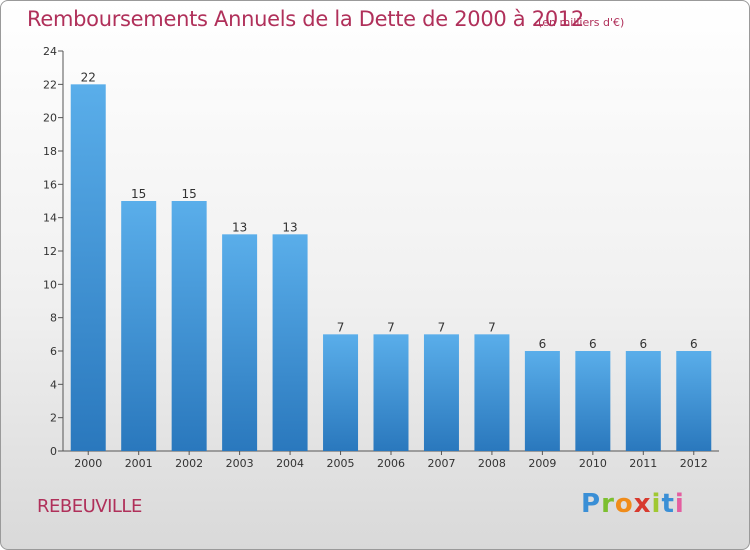  What do you see at coordinates (694, 401) in the screenshot?
I see `bar-2012` at bounding box center [694, 401].